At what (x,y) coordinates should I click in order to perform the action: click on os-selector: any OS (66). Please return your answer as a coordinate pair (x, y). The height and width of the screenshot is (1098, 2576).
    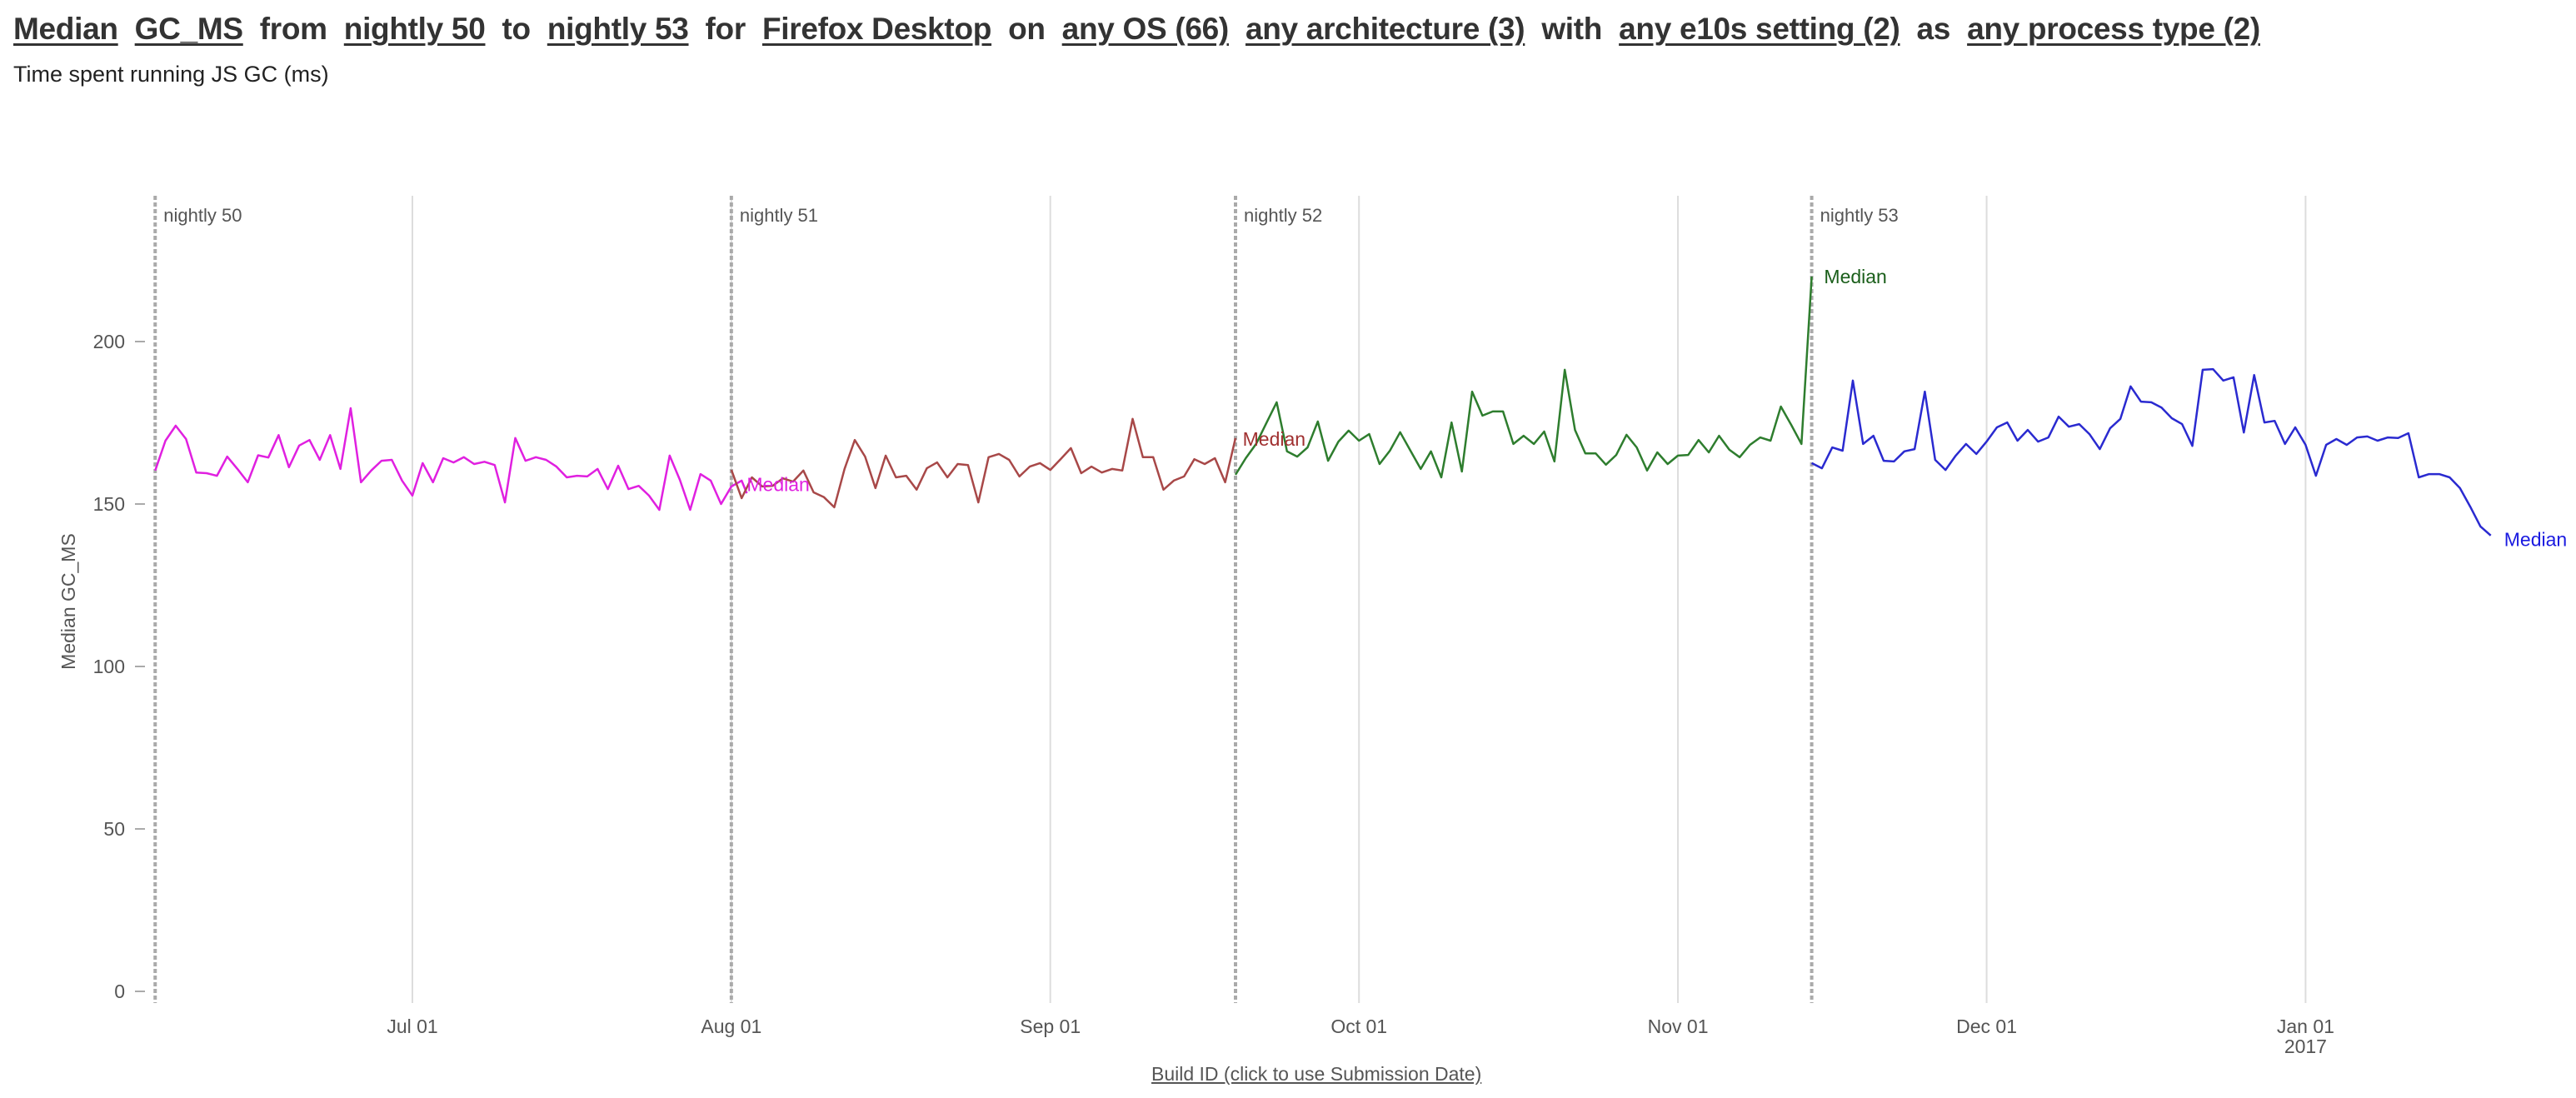
    Looking at the image, I should click on (1145, 29).